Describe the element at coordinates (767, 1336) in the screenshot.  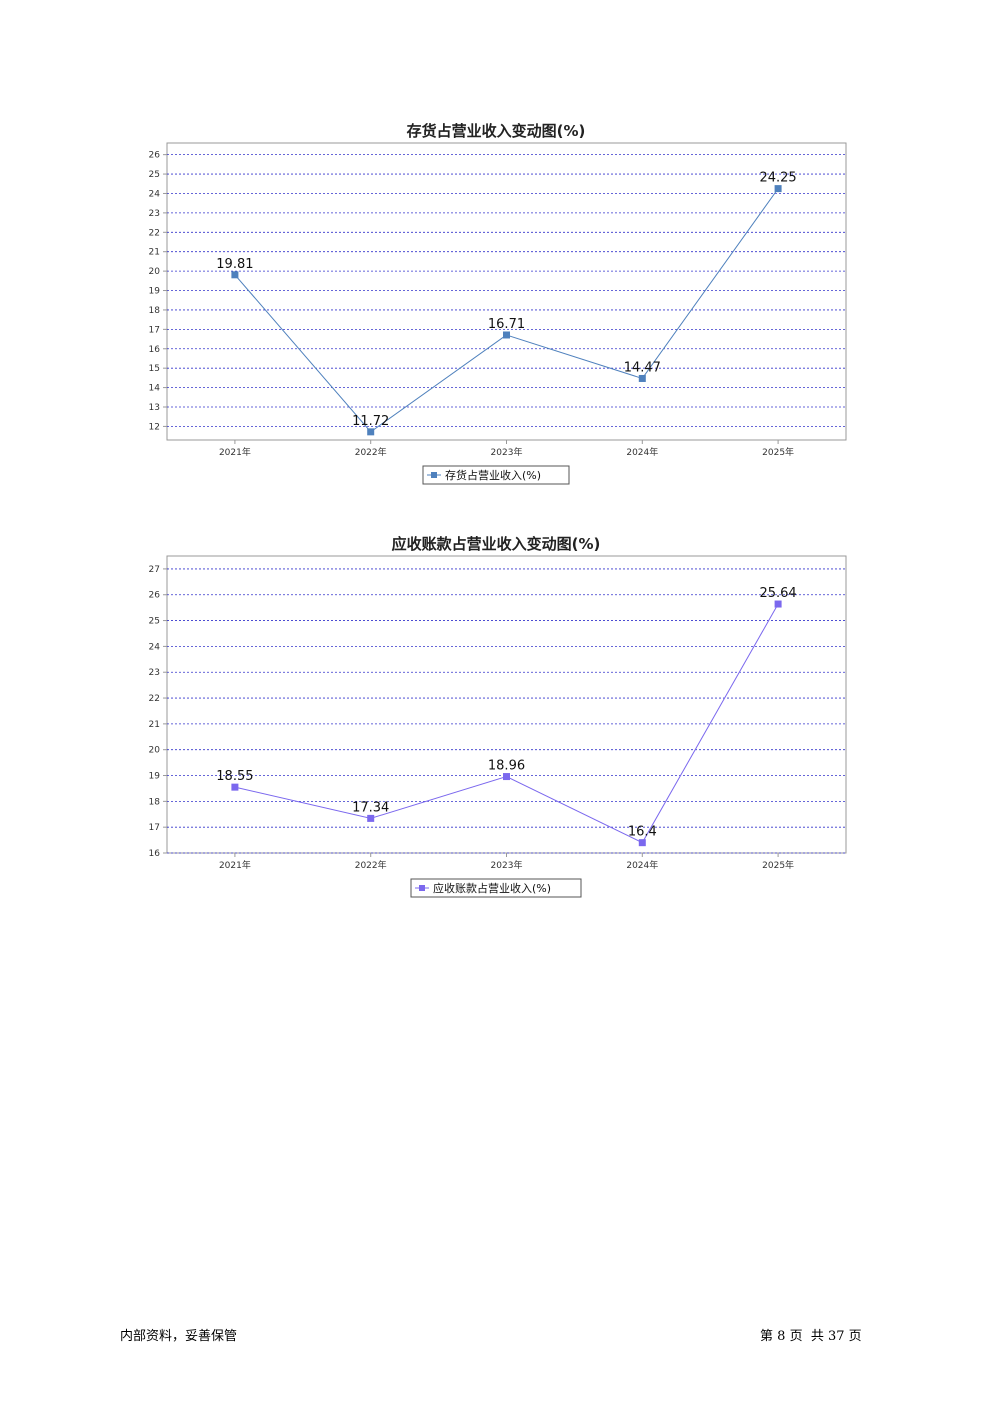
I see `page-prefix: 第` at that location.